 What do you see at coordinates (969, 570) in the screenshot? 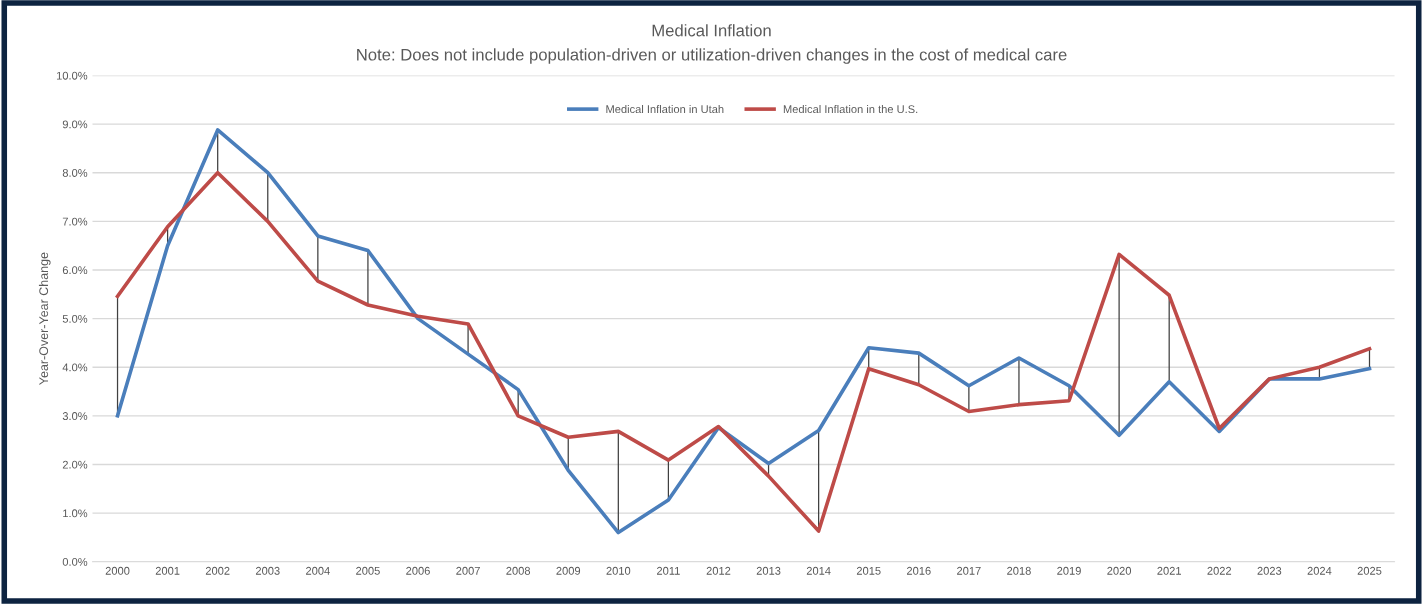
I see `x-tick-label: 2017` at bounding box center [969, 570].